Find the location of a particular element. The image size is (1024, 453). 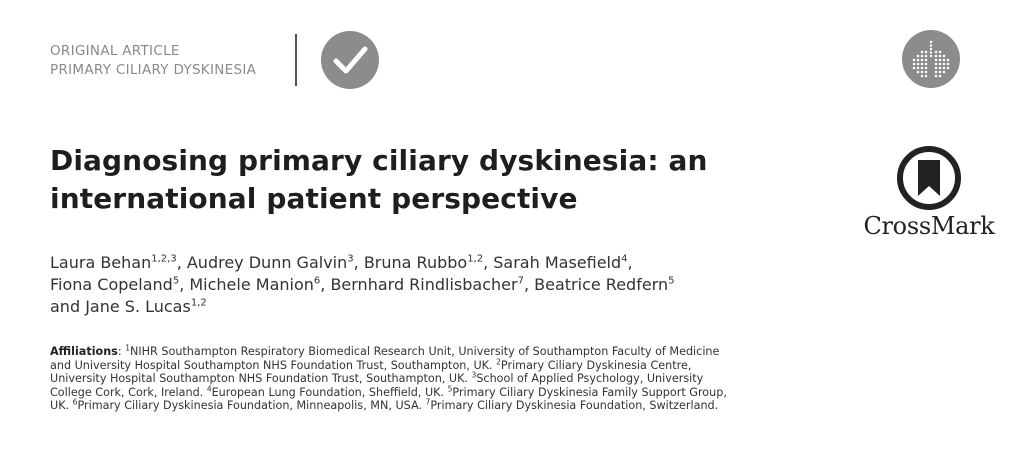

author-joiner: and is located at coordinates (68, 306).